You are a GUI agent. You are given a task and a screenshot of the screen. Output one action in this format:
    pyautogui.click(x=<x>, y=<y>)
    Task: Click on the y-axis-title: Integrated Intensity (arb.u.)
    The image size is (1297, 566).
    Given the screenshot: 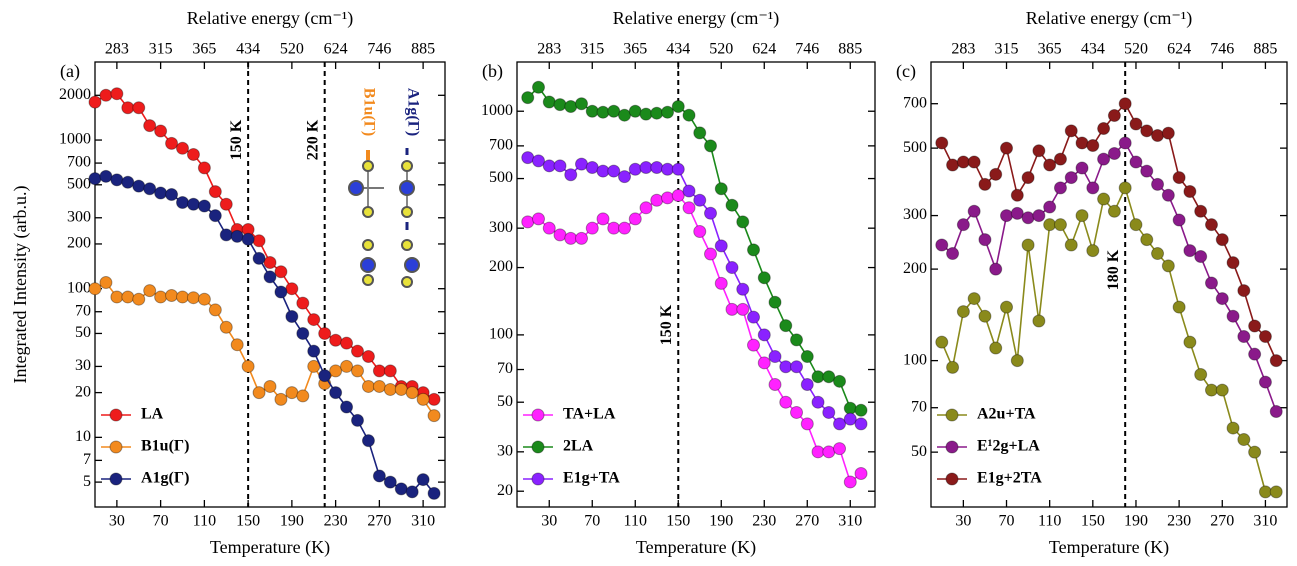 What is the action you would take?
    pyautogui.click(x=20, y=285)
    